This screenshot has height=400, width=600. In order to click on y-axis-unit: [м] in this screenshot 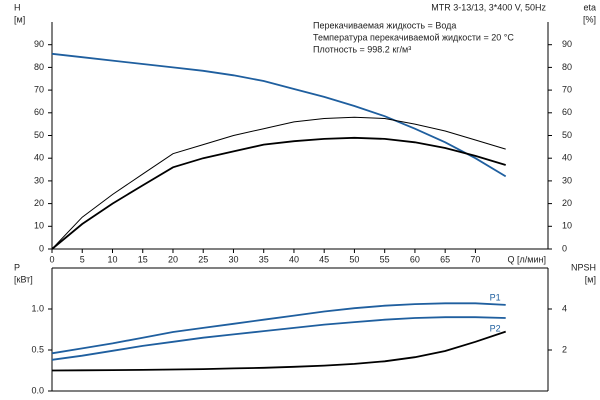, I will do `click(19, 19)`.